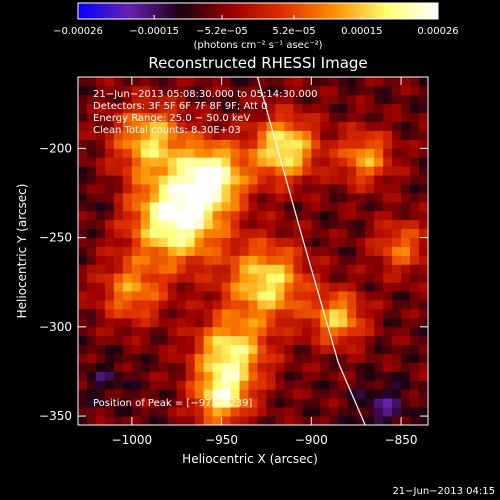 This screenshot has height=500, width=500. I want to click on info-line-energy: Energy Range: 25.0 − 50.0 keV, so click(171, 118).